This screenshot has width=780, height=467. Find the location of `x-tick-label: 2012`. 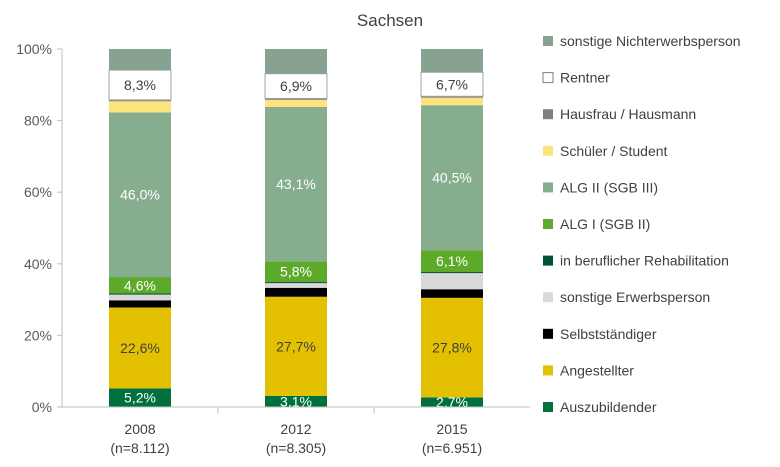

x-tick-label: 2012 is located at coordinates (295, 429).